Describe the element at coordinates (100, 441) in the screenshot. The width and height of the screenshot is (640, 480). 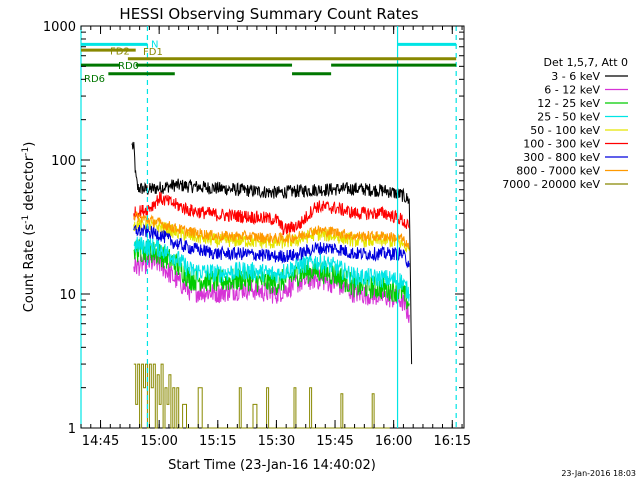
I see `x-tick-label-0: 14:45` at that location.